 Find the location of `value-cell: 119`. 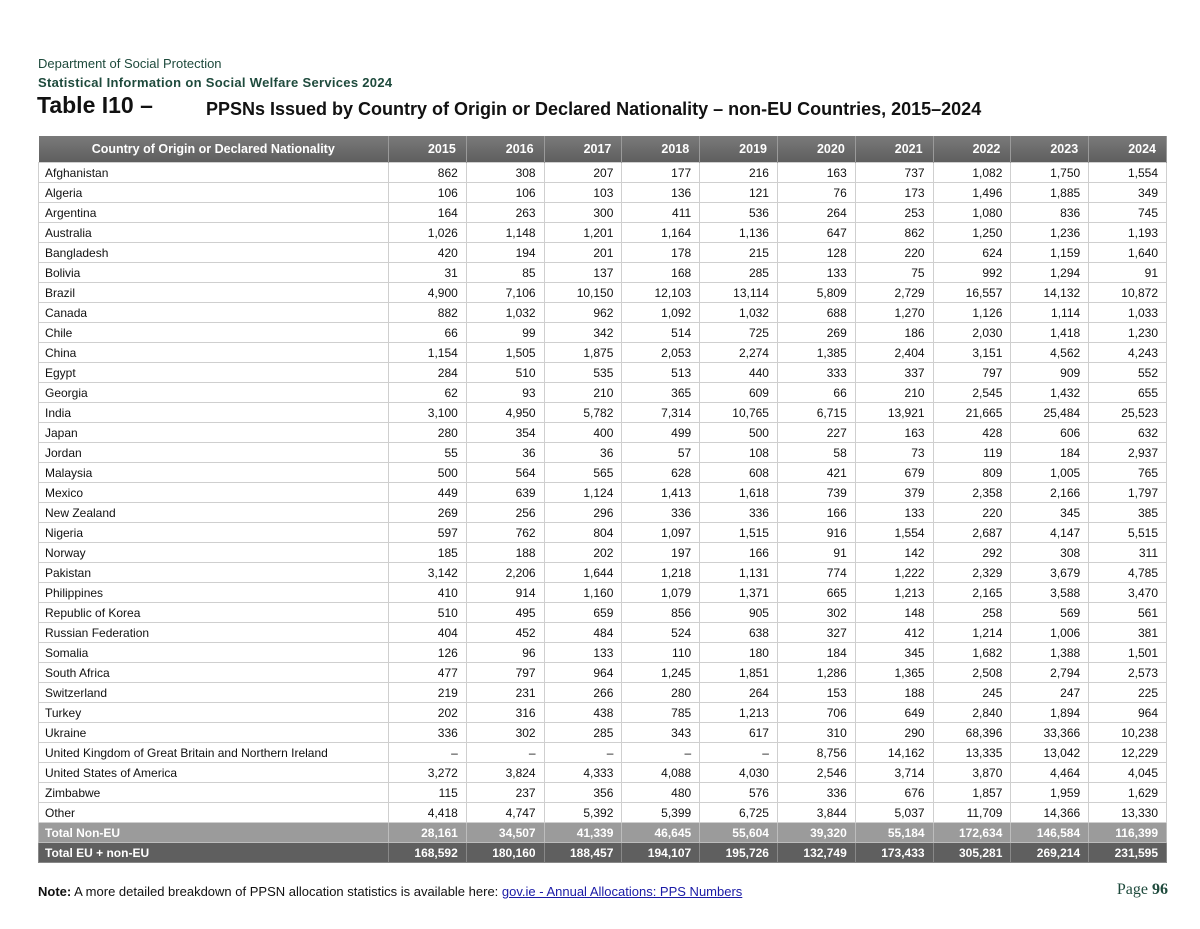

value-cell: 119 is located at coordinates (972, 452).